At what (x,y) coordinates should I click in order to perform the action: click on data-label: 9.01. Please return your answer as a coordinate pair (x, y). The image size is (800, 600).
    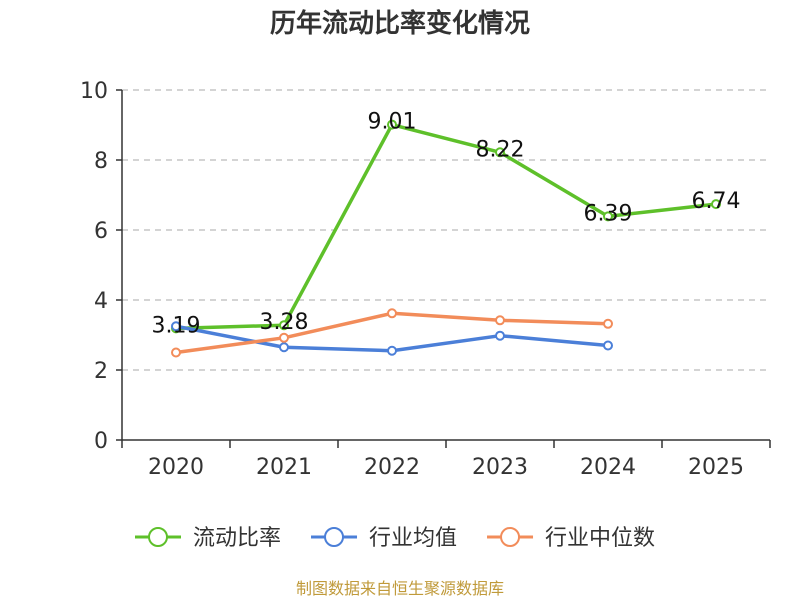
    Looking at the image, I should click on (392, 122).